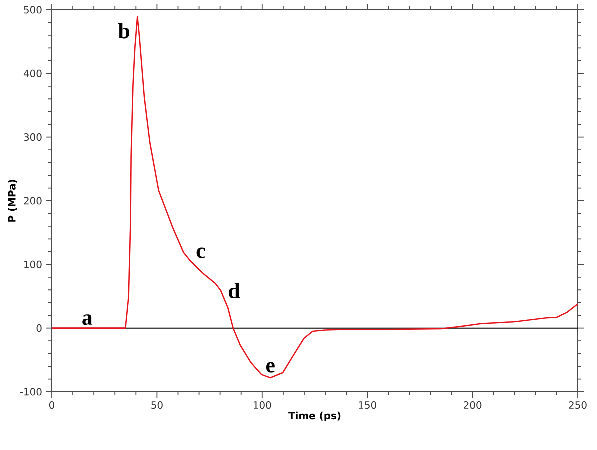  What do you see at coordinates (33, 138) in the screenshot?
I see `y-tick-label: 300` at bounding box center [33, 138].